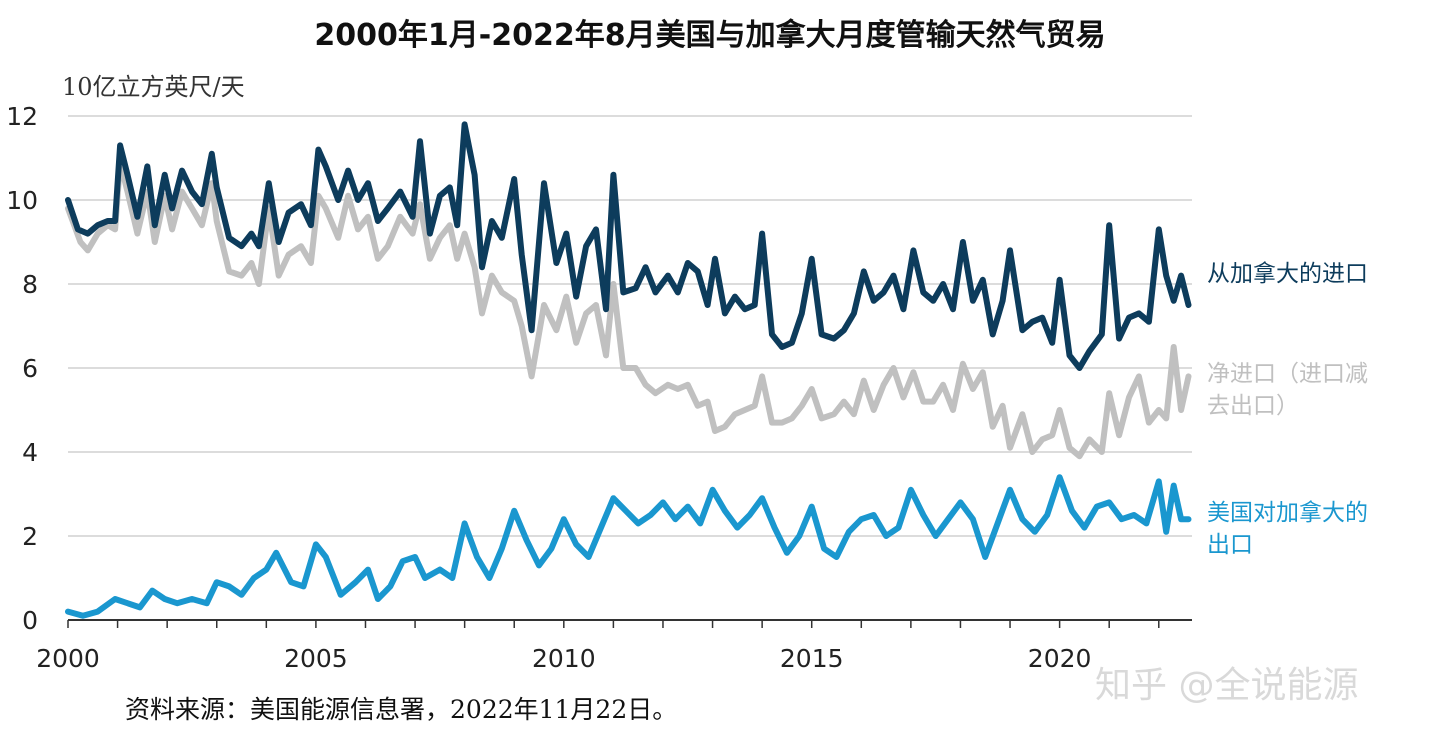 The image size is (1440, 743). What do you see at coordinates (401, 709) in the screenshot?
I see `source-note: 资料来源：美国能源信息署，2022年11月22日。` at bounding box center [401, 709].